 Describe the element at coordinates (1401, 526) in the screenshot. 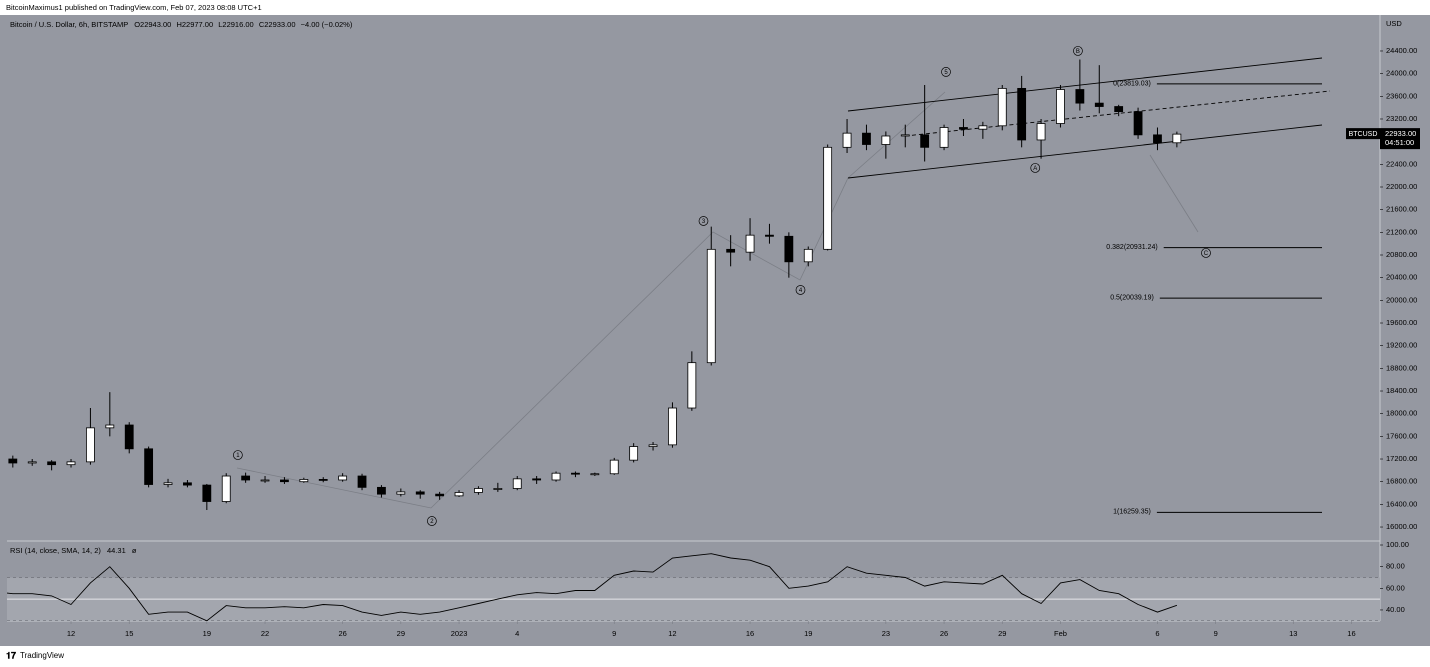

I see `y-tick-label: 16000.00` at that location.